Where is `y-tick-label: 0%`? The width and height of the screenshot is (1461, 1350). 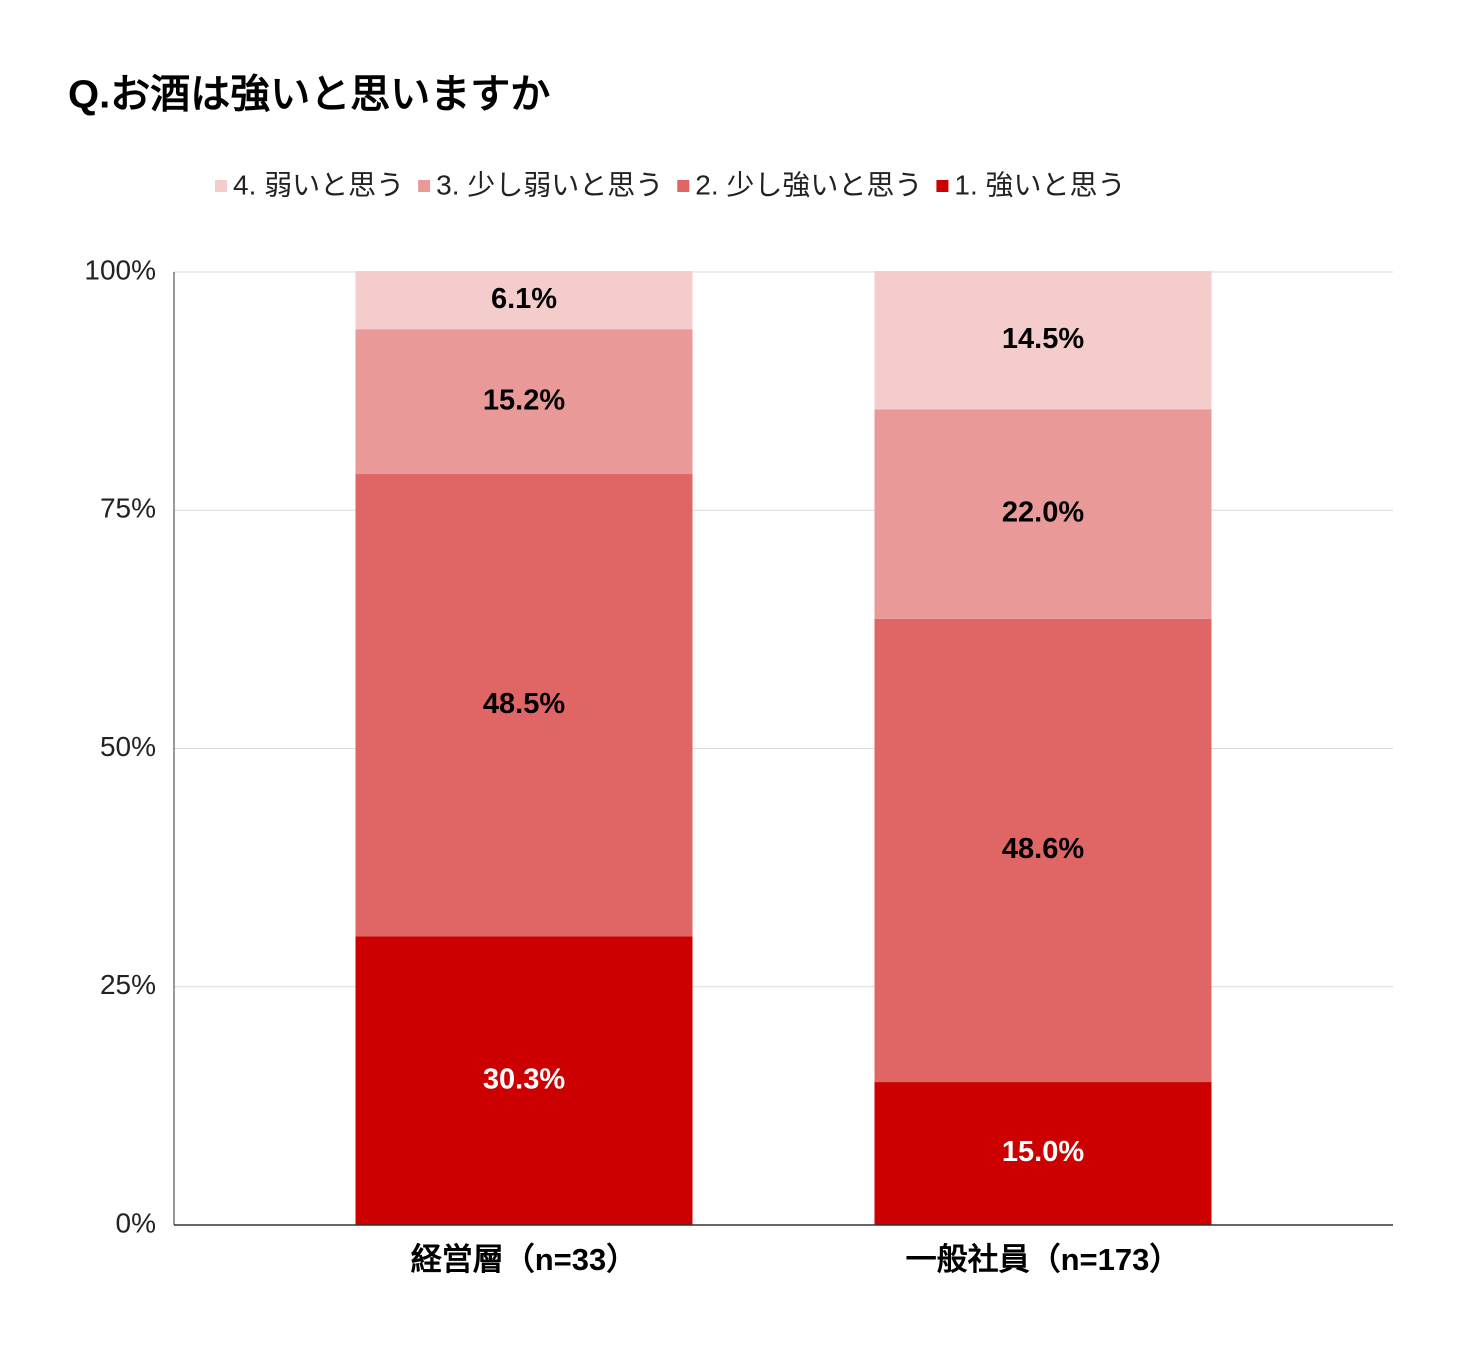 y-tick-label: 0% is located at coordinates (136, 1222).